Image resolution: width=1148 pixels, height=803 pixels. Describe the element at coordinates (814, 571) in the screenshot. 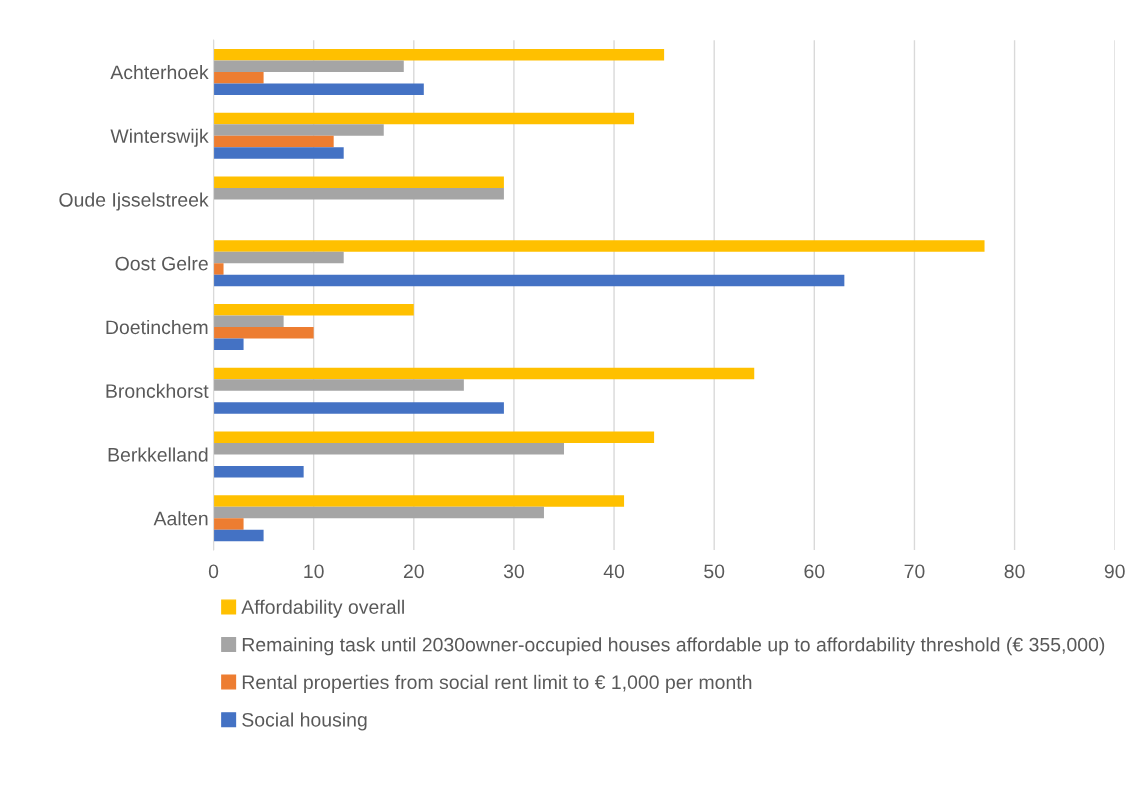

I see `x-tick-label: 60` at that location.